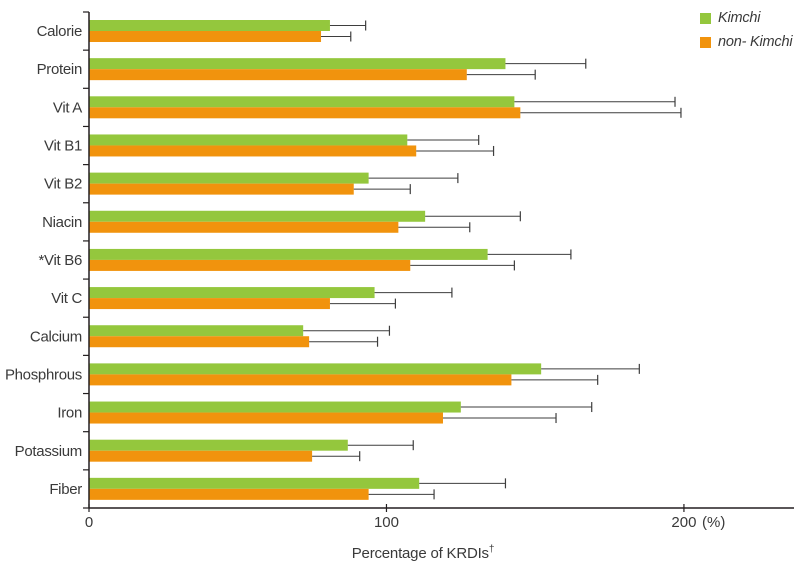 The image size is (794, 569). What do you see at coordinates (61, 260) in the screenshot?
I see `category-label: *Vit B6` at bounding box center [61, 260].